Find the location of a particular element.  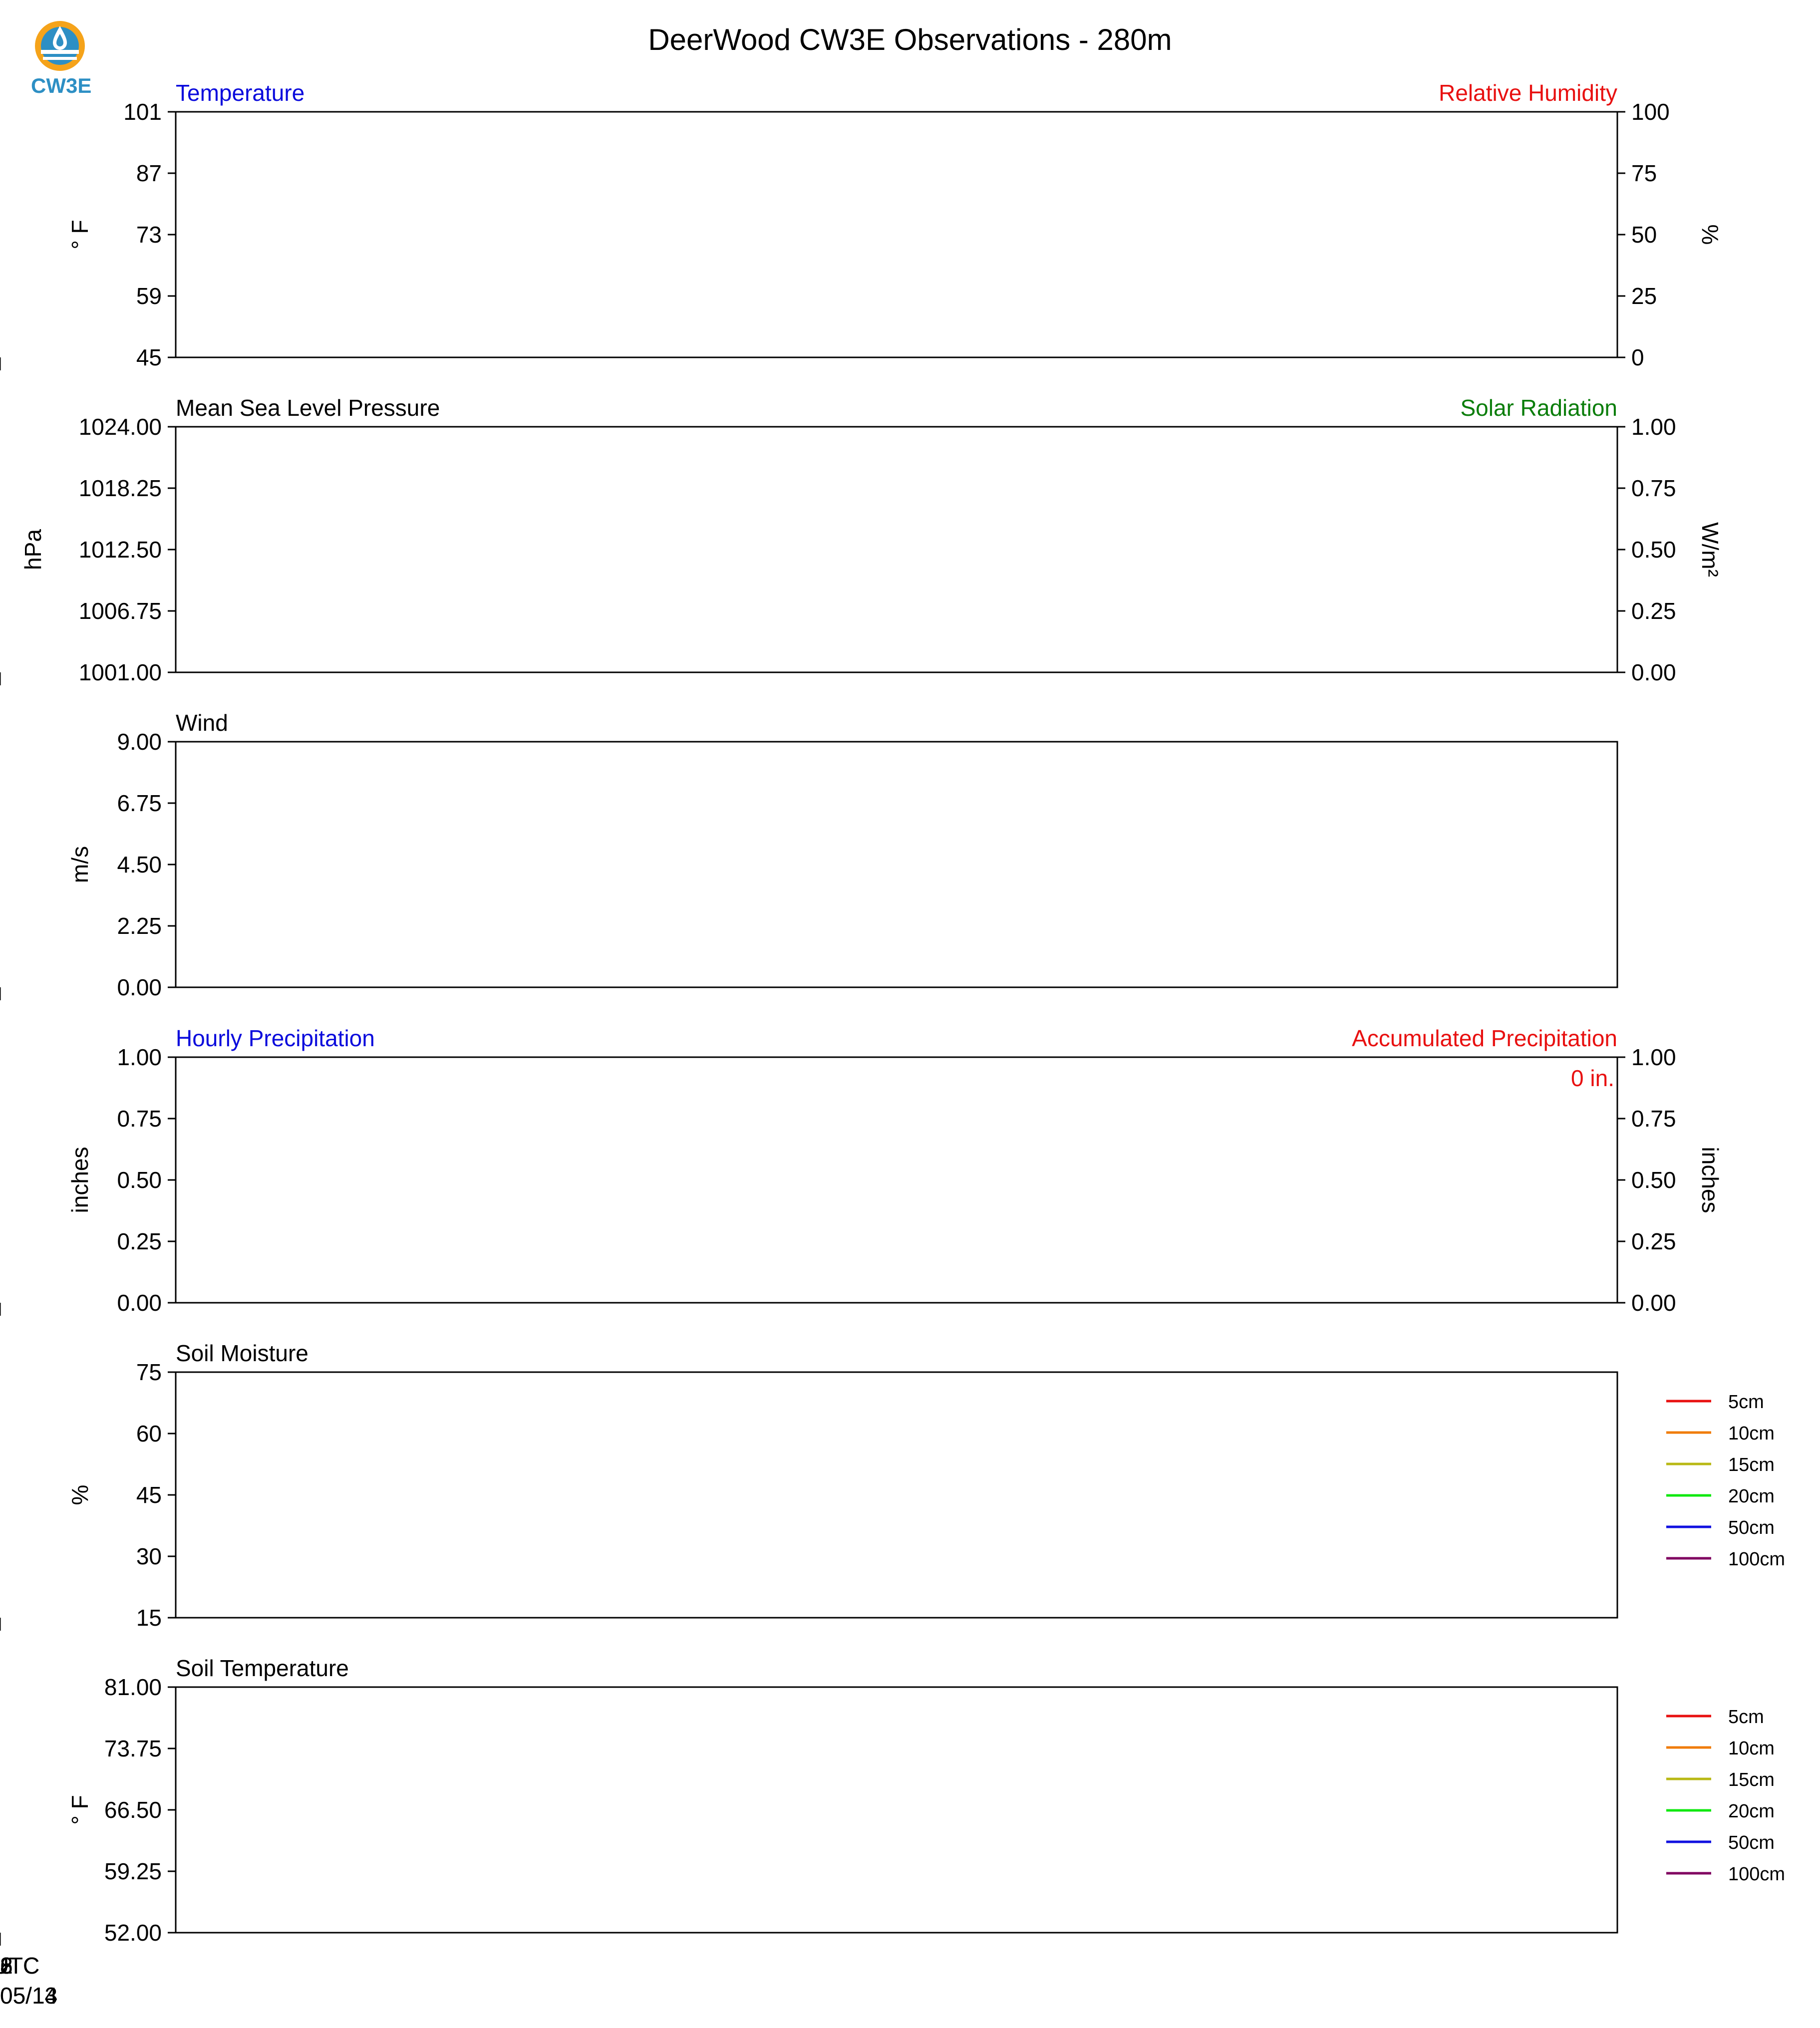

x-tick-label: 12 is located at coordinates (6, 1966).